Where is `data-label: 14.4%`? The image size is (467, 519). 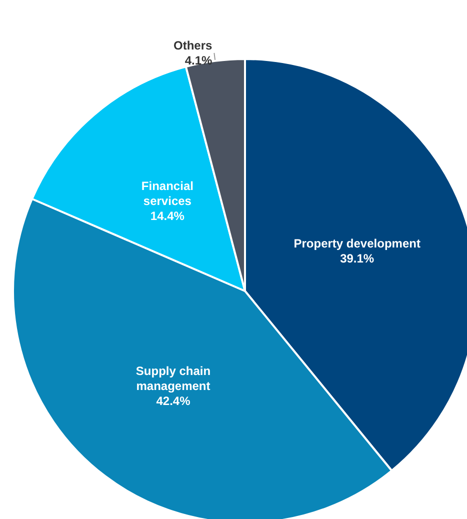 data-label: 14.4% is located at coordinates (167, 215).